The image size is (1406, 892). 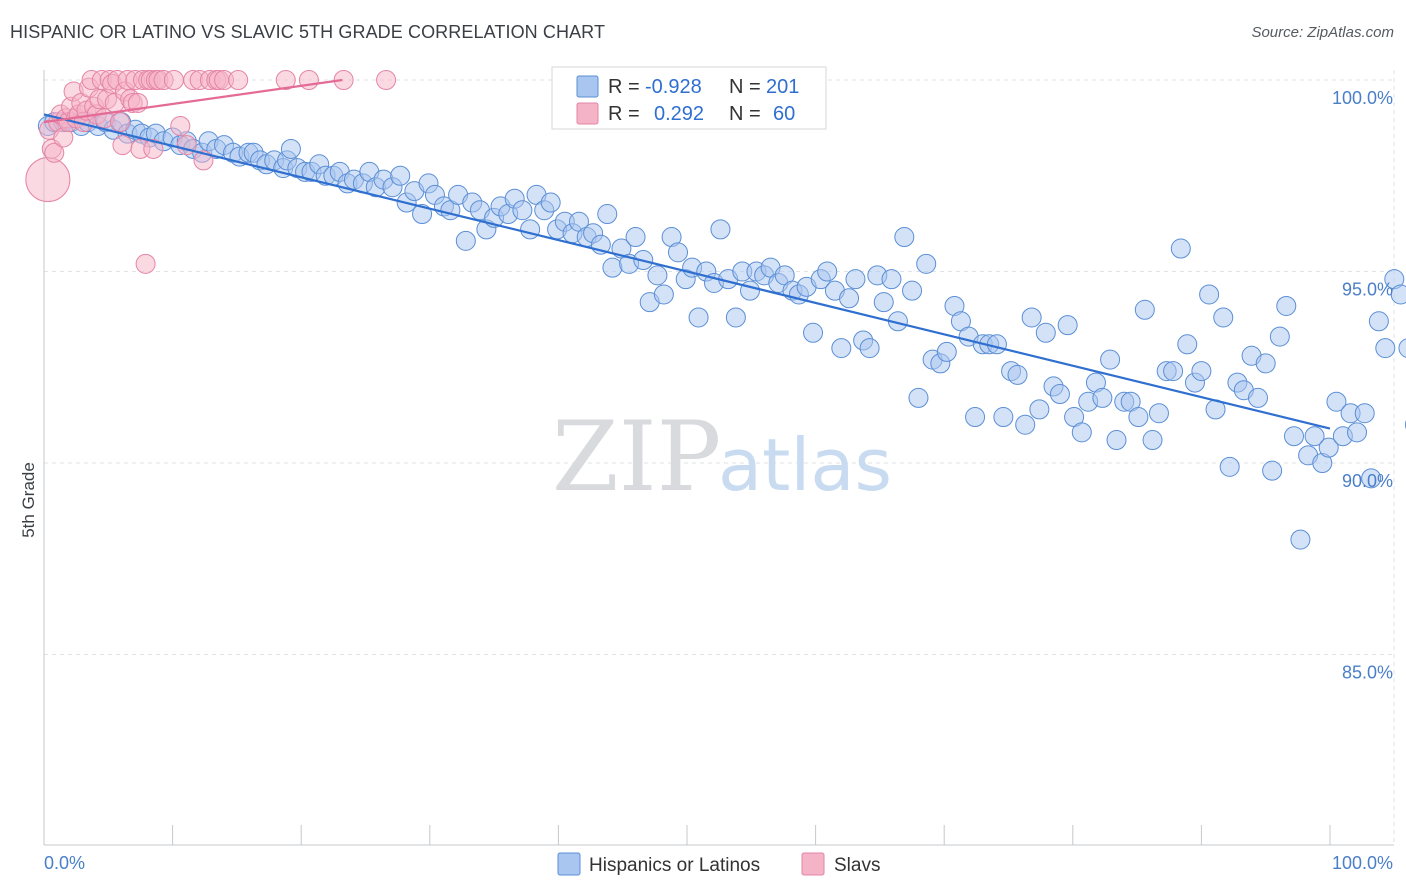 What do you see at coordinates (1362, 385) in the screenshot?
I see `y-tick-labels: 100.0% 95.0% 90.0% 85.0%` at bounding box center [1362, 385].